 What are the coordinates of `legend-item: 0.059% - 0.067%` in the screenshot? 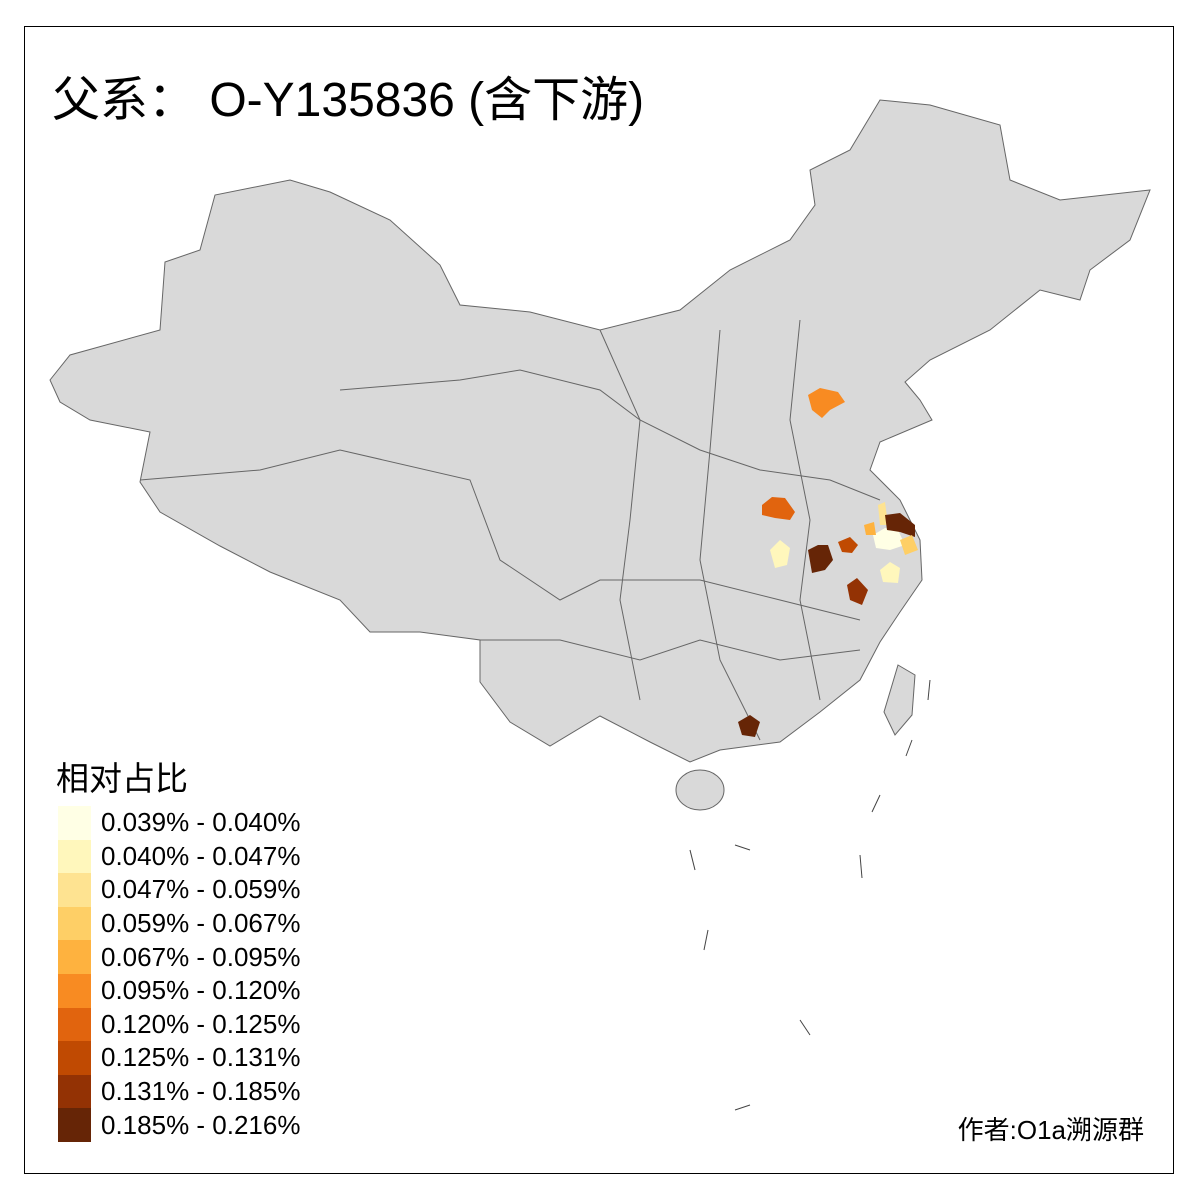 It's located at (179, 923).